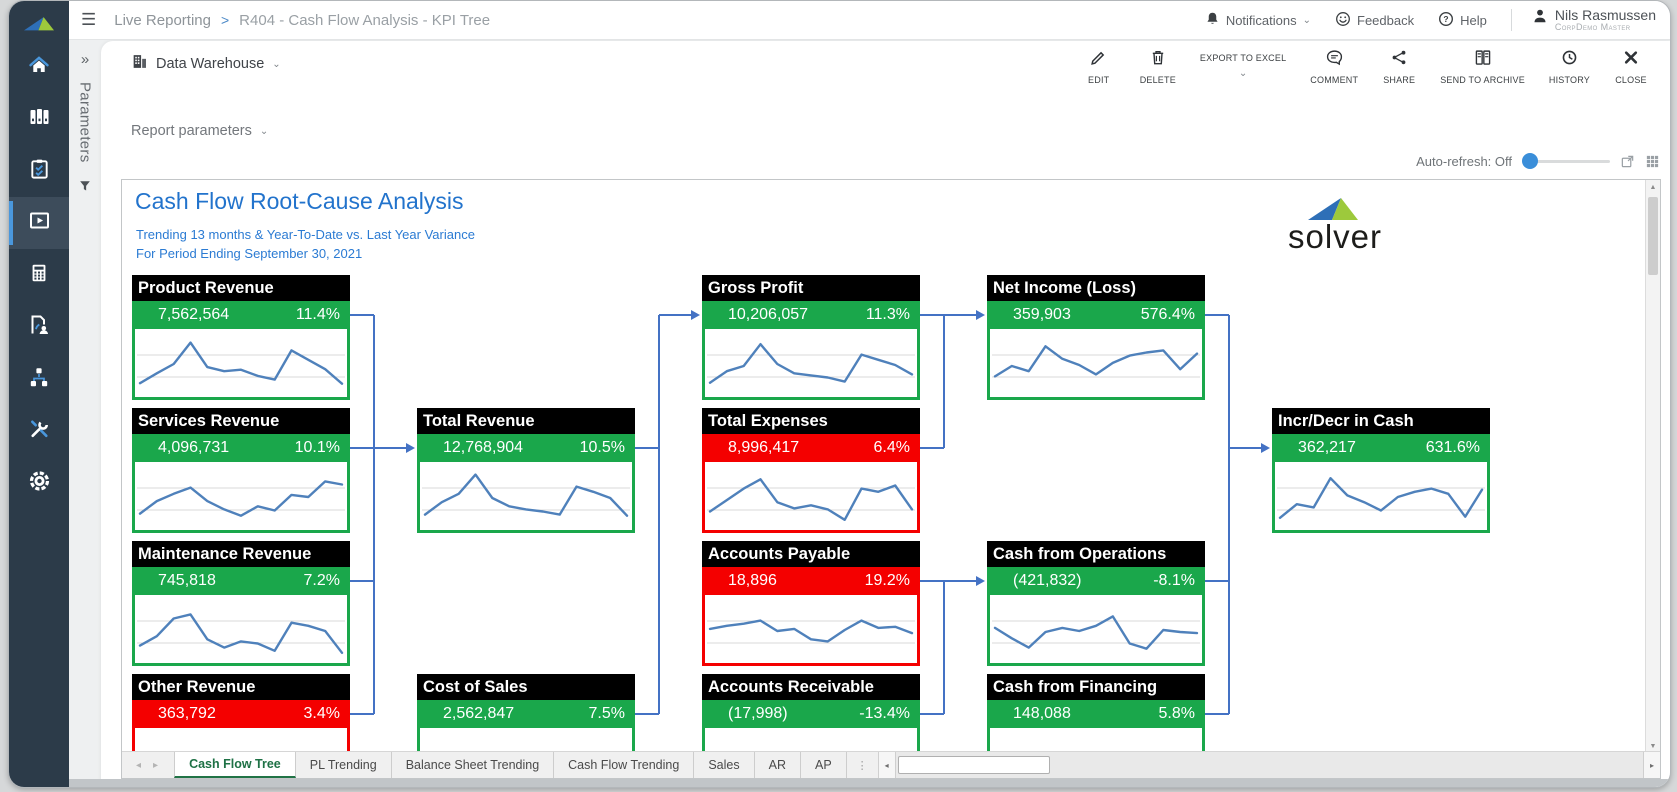 The height and width of the screenshot is (792, 1677). Describe the element at coordinates (85, 122) in the screenshot. I see `parameters-panel-label: Parameters` at that location.